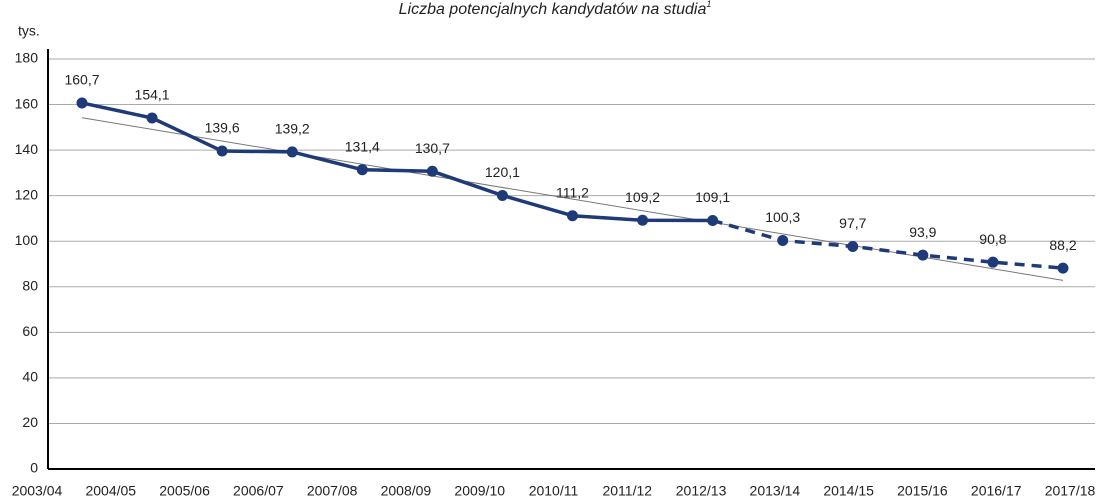 The image size is (1102, 502). What do you see at coordinates (362, 146) in the screenshot?
I see `data-label: 131,4` at bounding box center [362, 146].